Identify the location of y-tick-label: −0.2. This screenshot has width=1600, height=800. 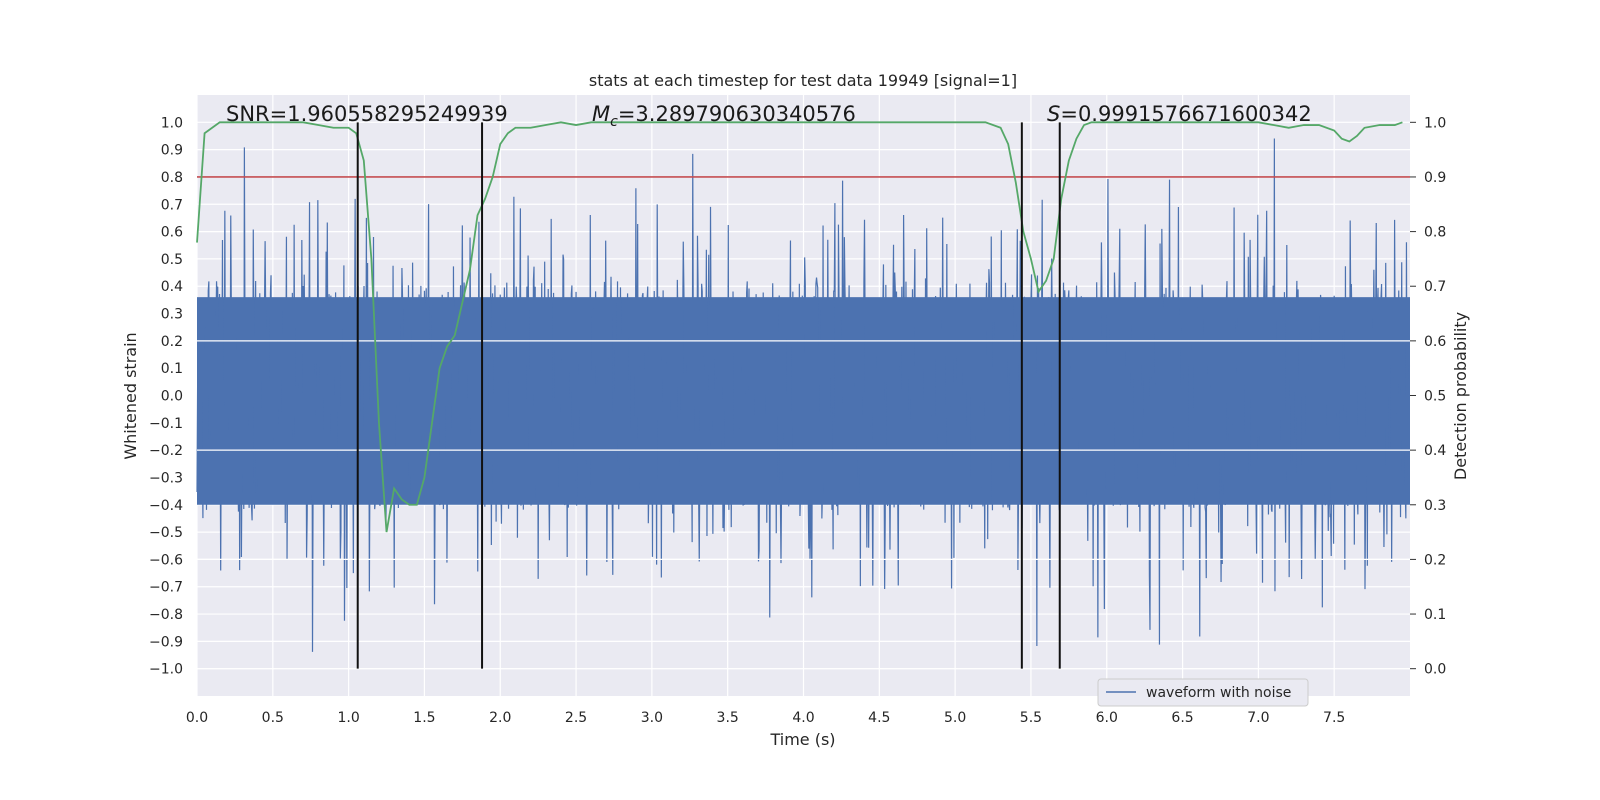
(166, 451).